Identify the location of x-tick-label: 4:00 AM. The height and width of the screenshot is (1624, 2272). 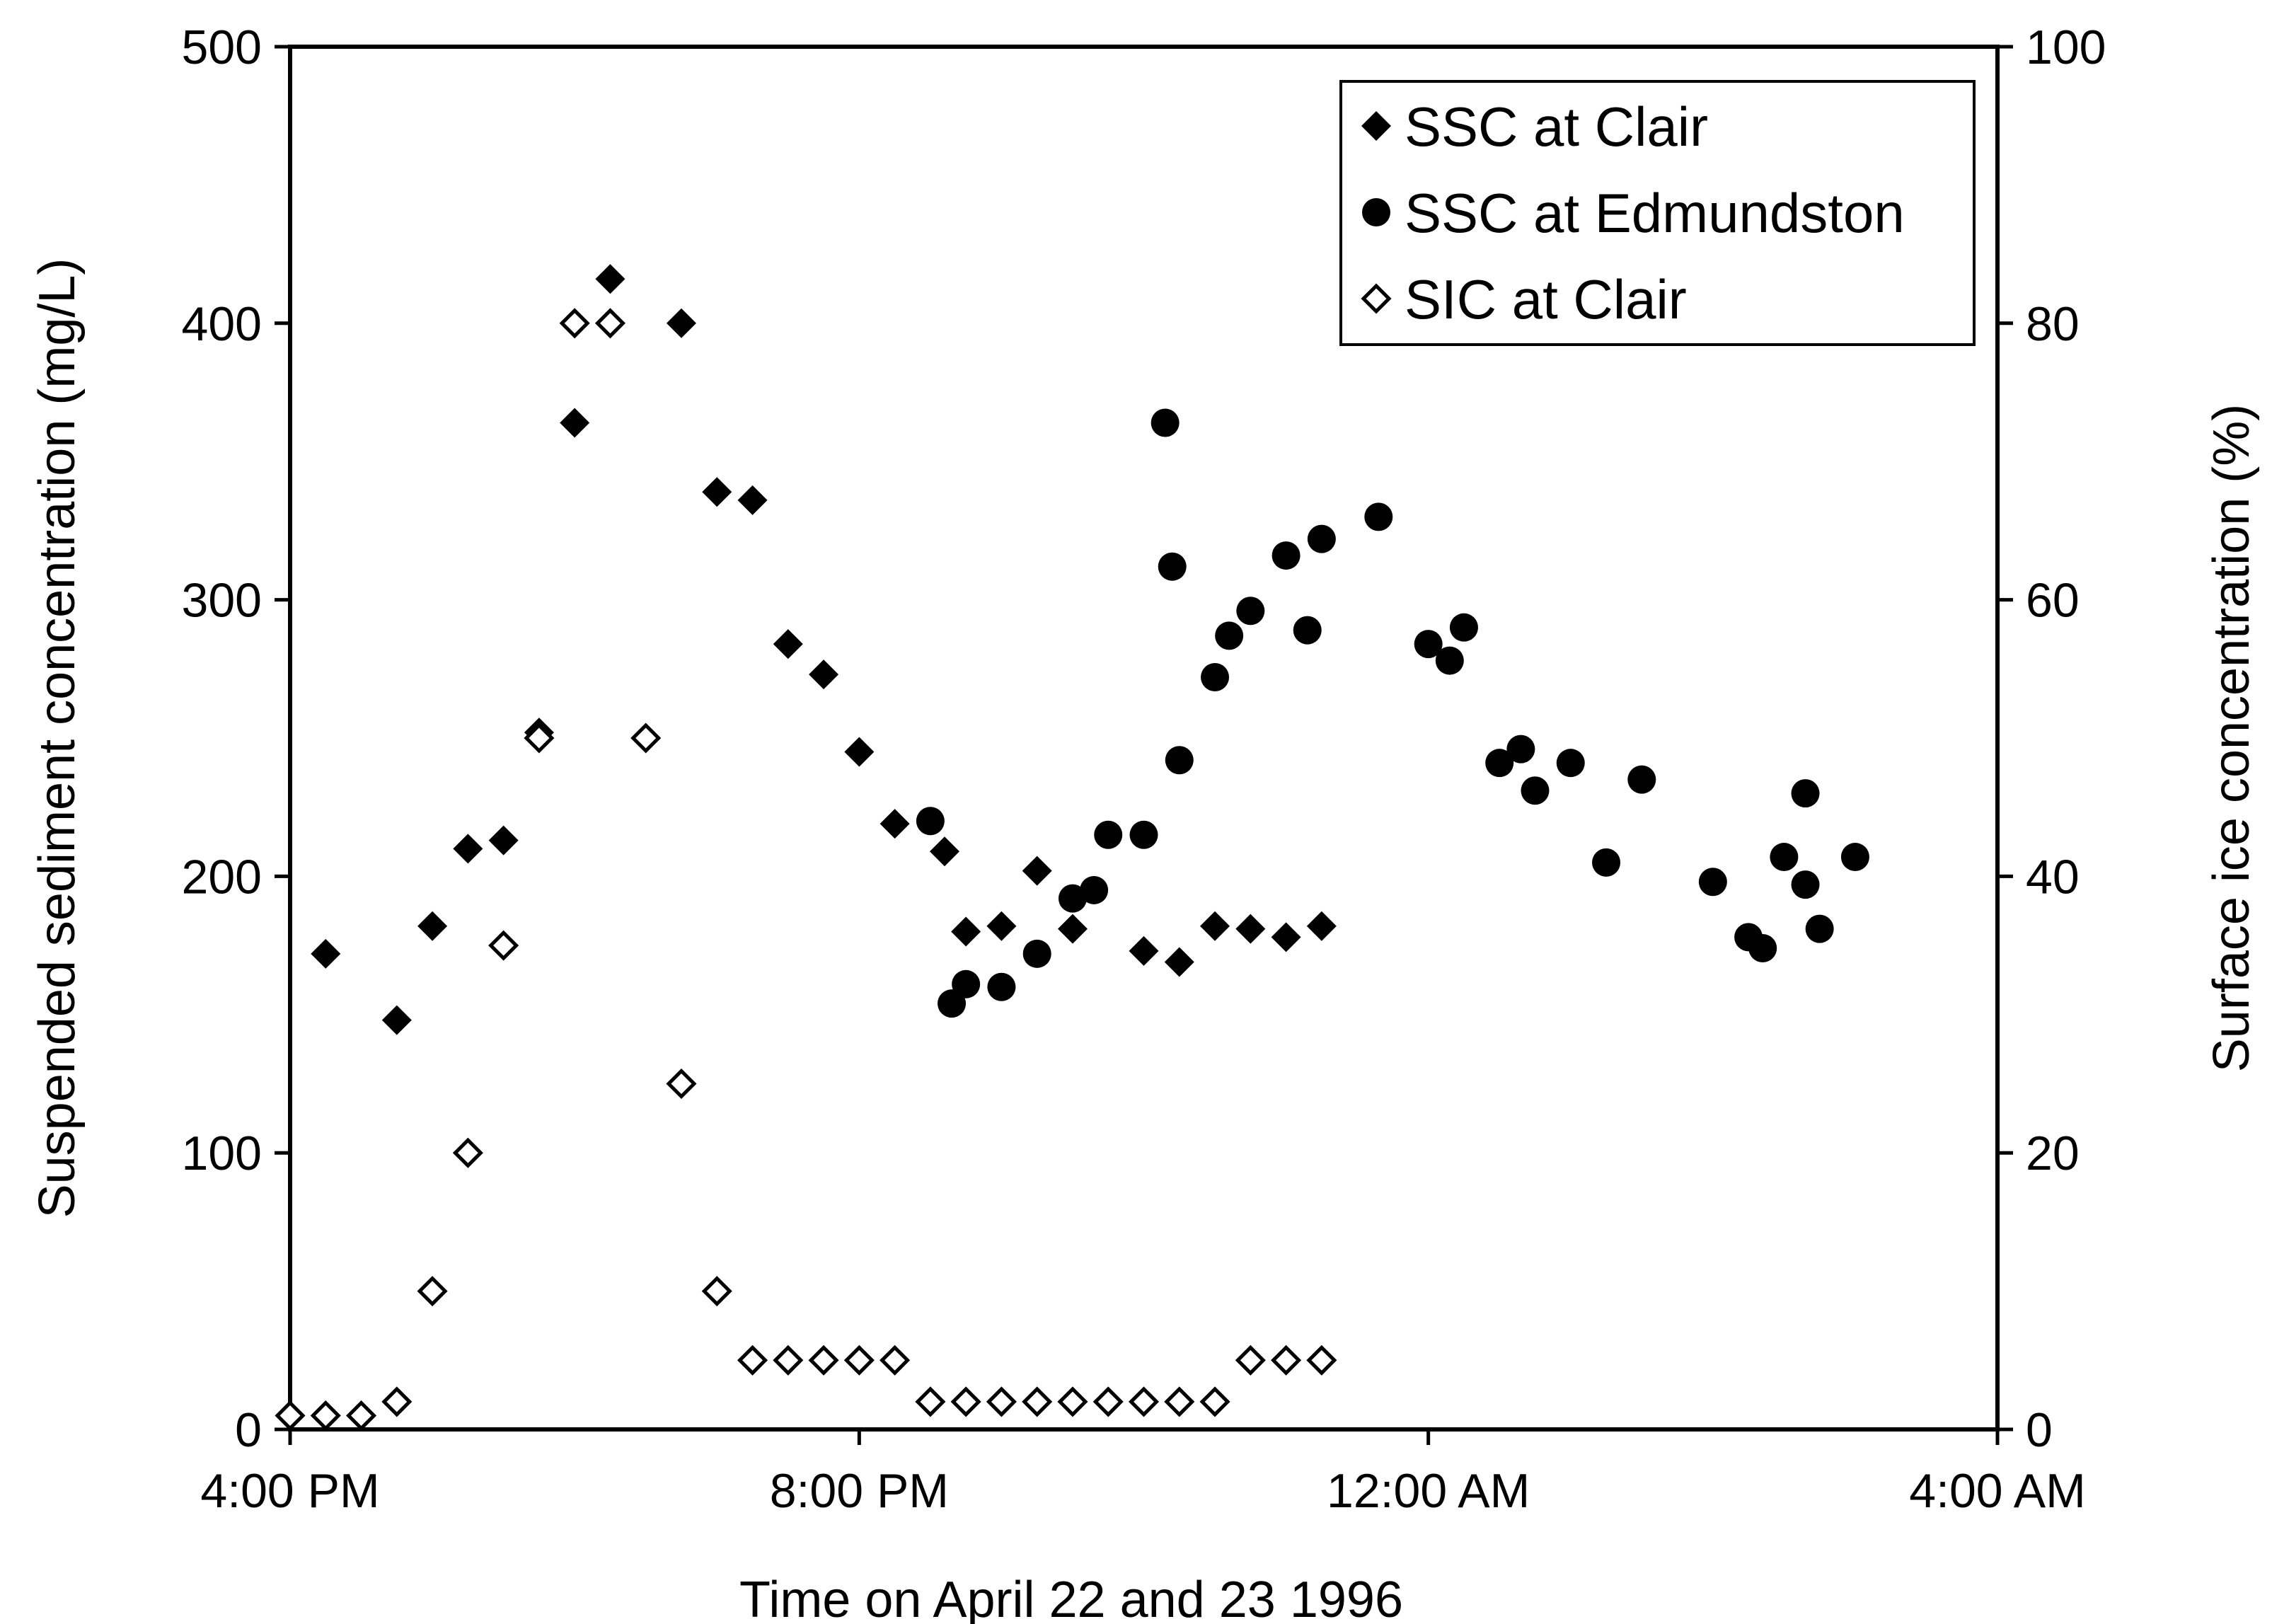
(1997, 1491).